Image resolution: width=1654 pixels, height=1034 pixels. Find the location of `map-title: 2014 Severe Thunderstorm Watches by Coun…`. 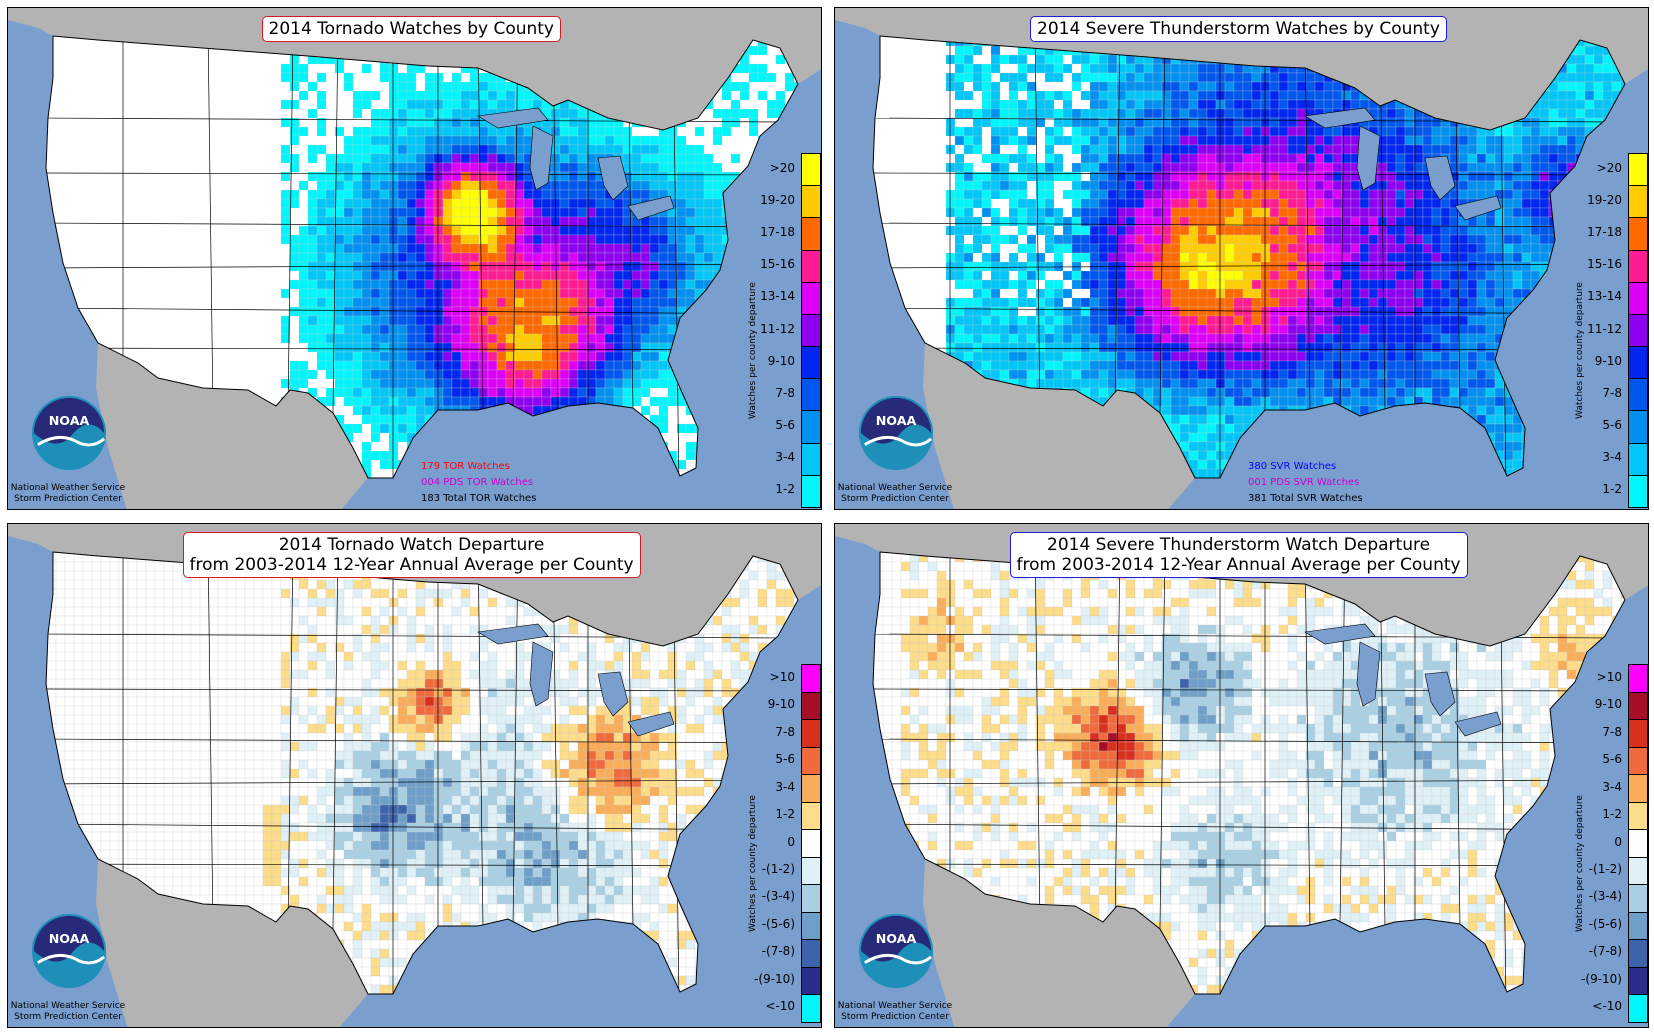

map-title: 2014 Severe Thunderstorm Watches by Coun… is located at coordinates (1238, 29).